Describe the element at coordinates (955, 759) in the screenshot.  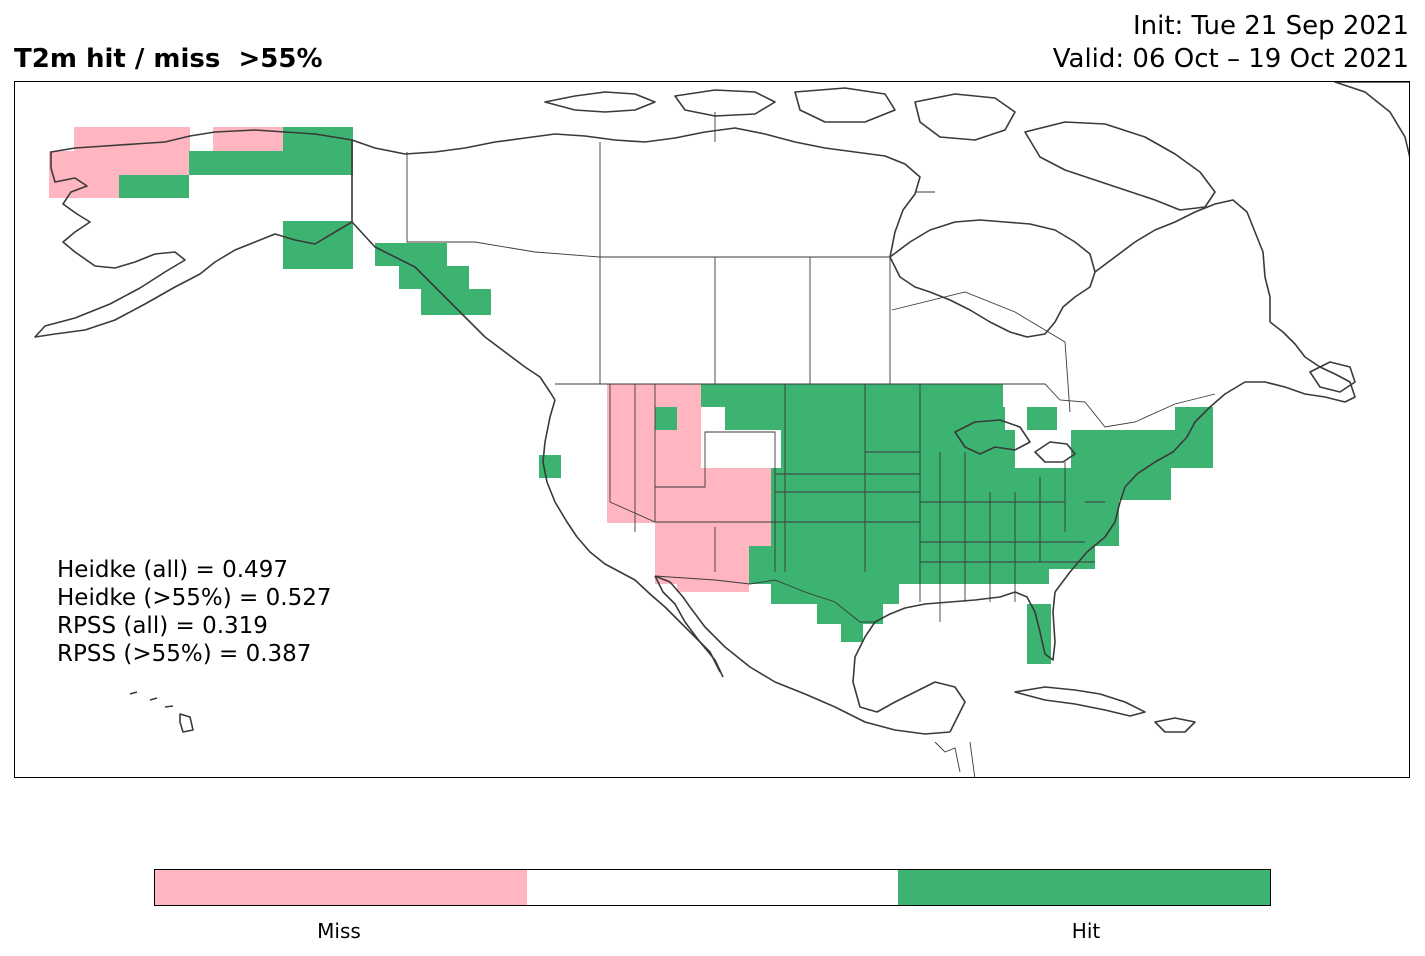
I see `central-america-borders` at that location.